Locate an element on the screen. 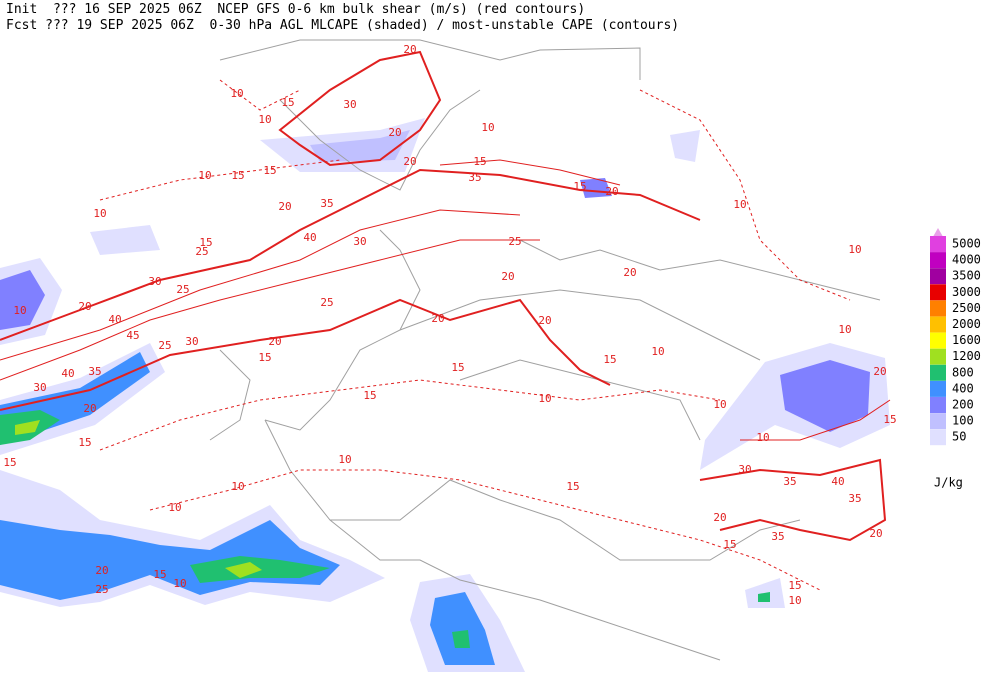  colorbar-label: 5000 is located at coordinates (966, 244).